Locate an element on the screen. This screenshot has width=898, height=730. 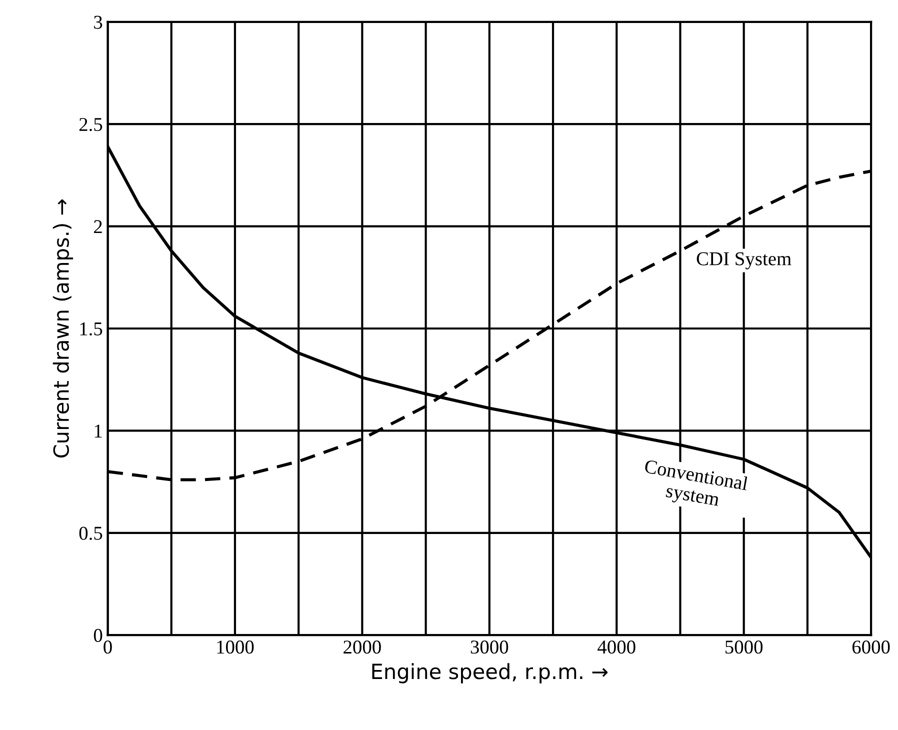
x-tick-label: 3000 is located at coordinates (489, 647).